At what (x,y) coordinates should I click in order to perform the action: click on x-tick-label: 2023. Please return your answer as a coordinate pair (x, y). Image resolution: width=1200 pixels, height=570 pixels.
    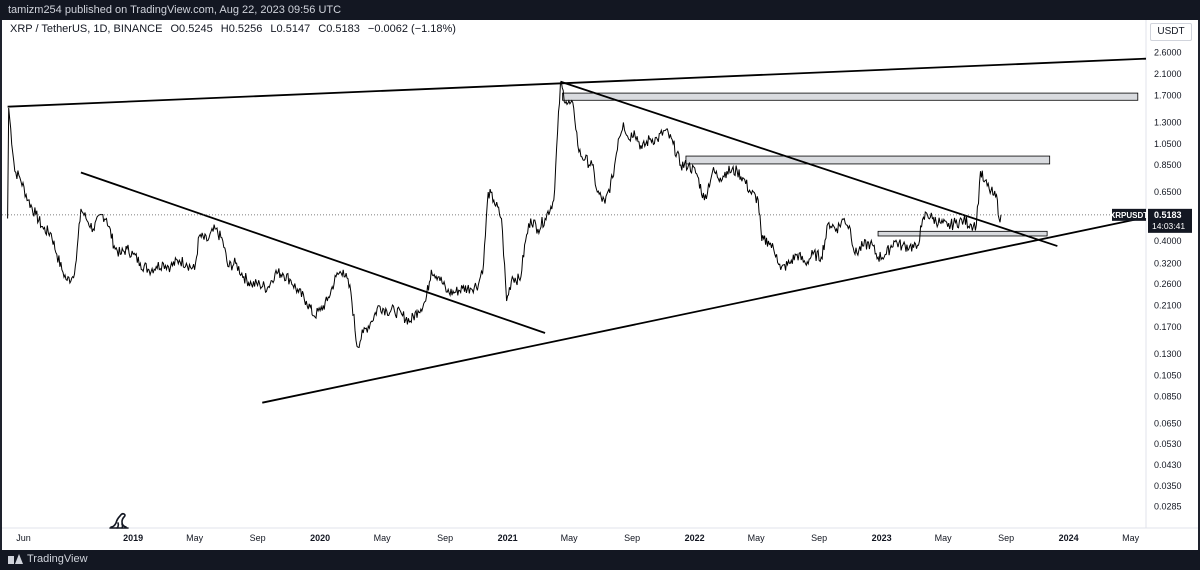
    Looking at the image, I should click on (882, 538).